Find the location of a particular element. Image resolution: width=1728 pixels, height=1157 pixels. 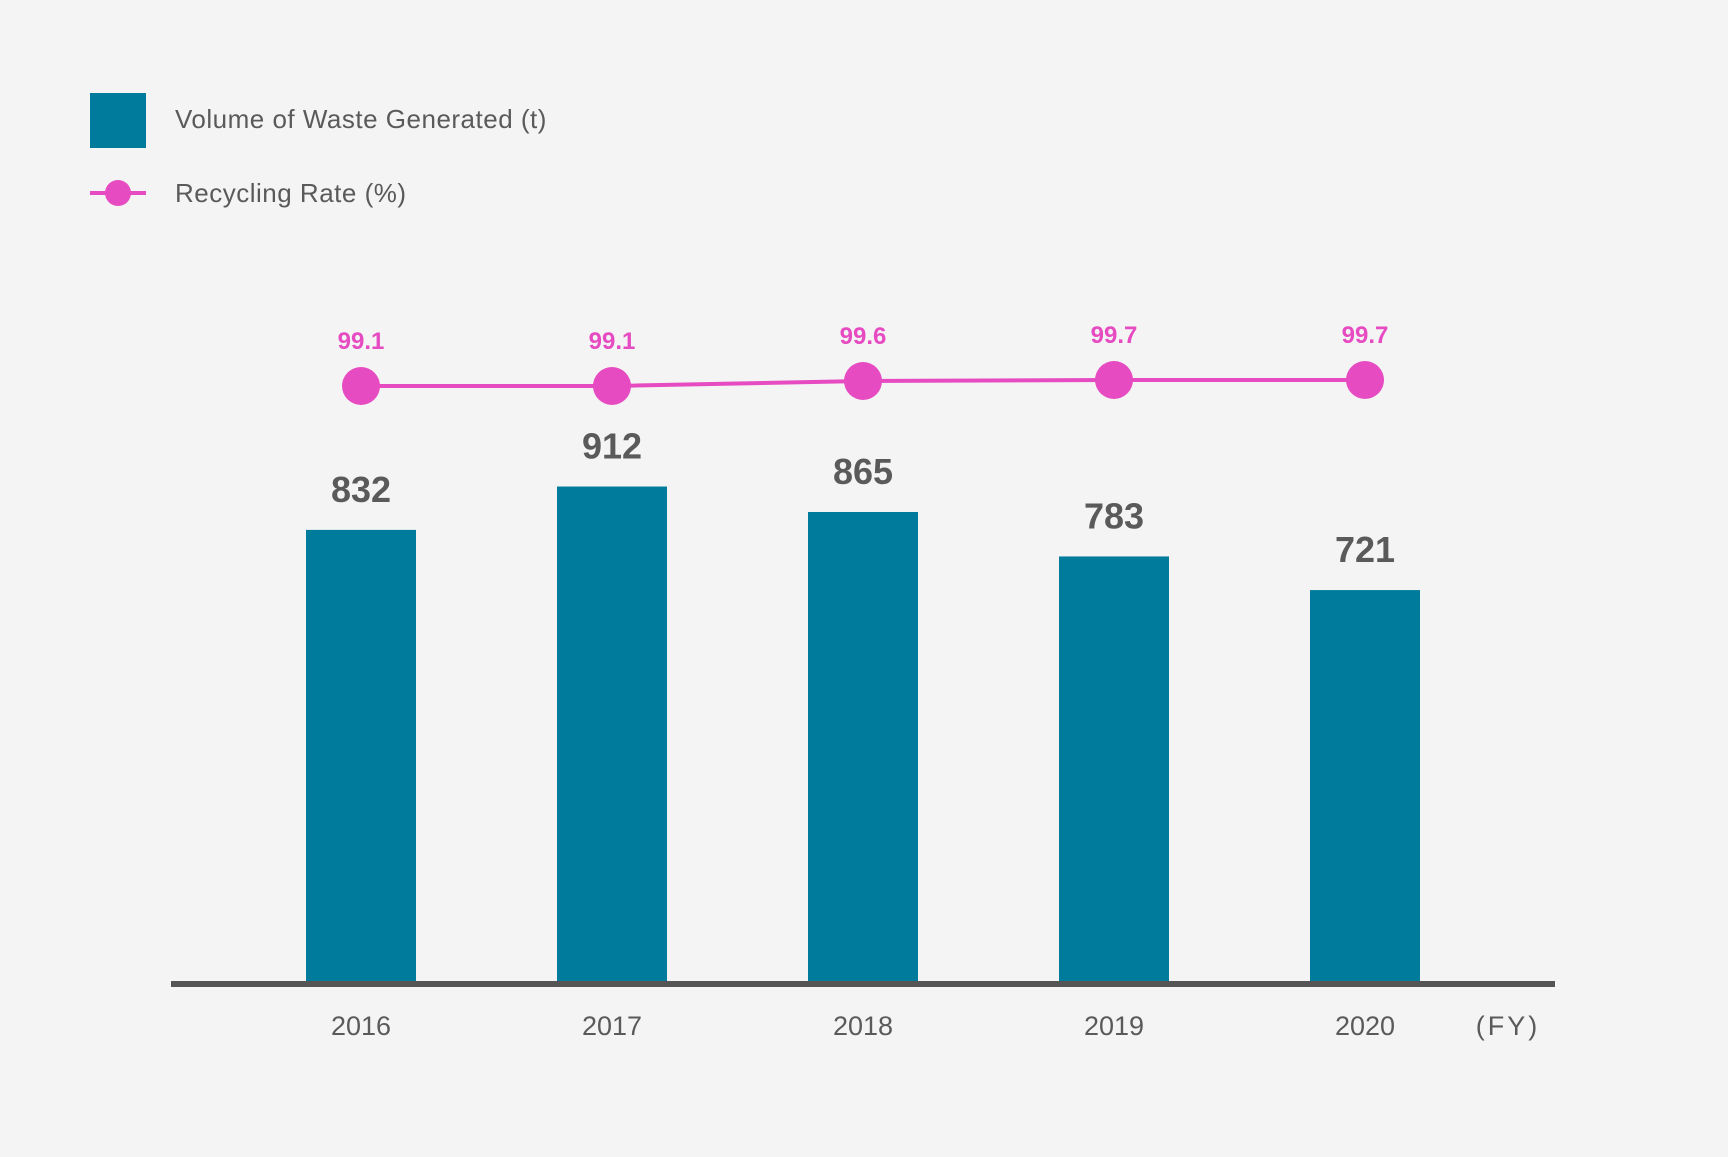

rate-labels-layer: 99.1 99.1 99.6 99.7 99.7 is located at coordinates (863, 338).